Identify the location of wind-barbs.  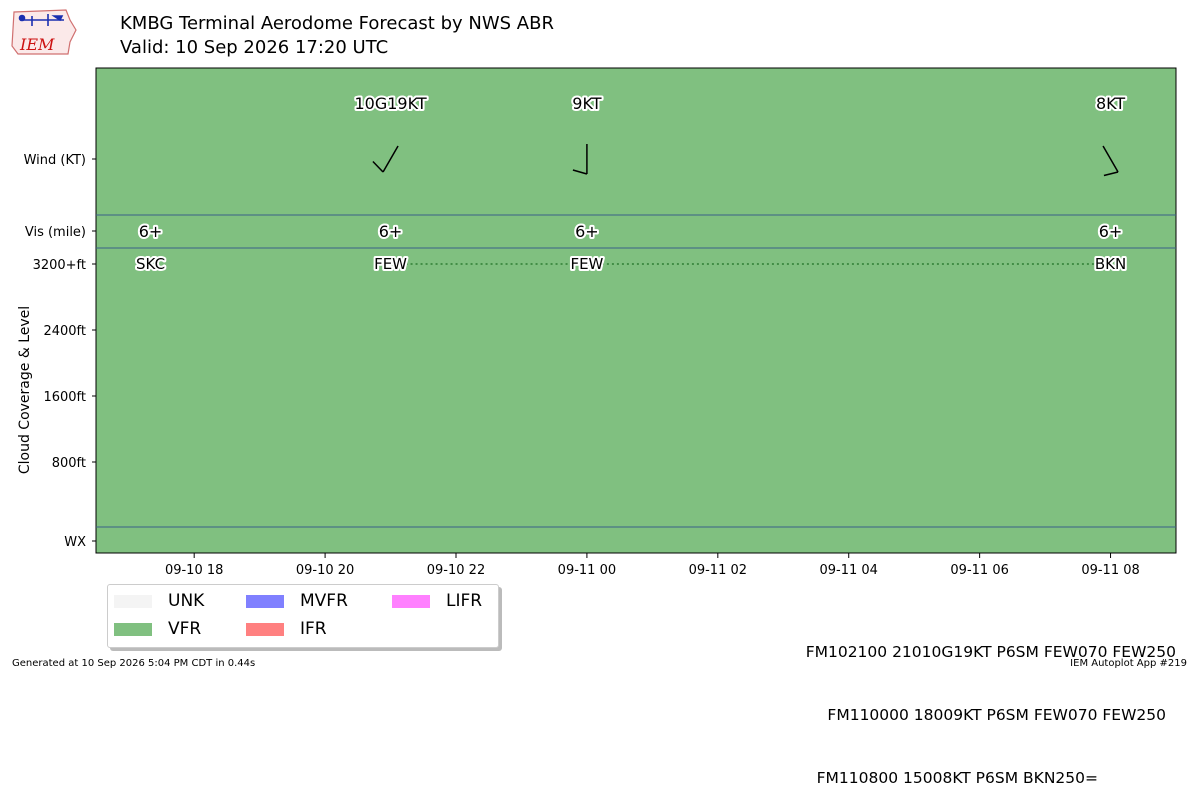
(745, 160).